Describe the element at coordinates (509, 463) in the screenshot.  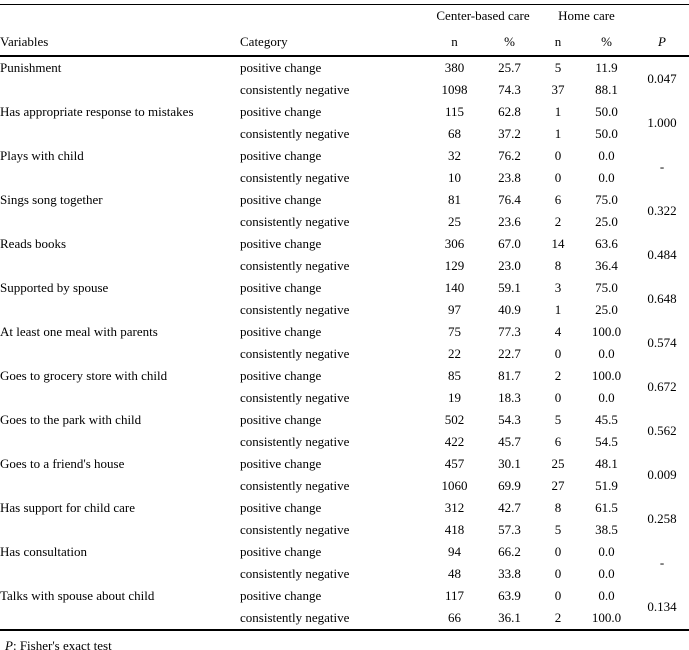
I see `center-pct-cell: 30.1` at that location.